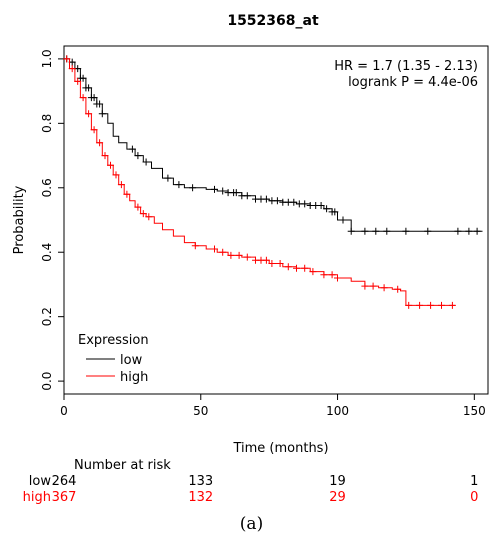 The image size is (503, 550). Describe the element at coordinates (337, 411) in the screenshot. I see `x-tick-label: 100` at that location.